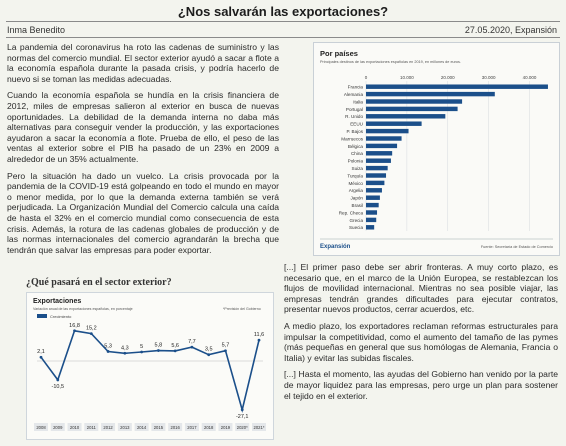 Image resolution: width=566 pixels, height=446 pixels. Describe the element at coordinates (283, 37) in the screenshot. I see `byline-rule` at that location.